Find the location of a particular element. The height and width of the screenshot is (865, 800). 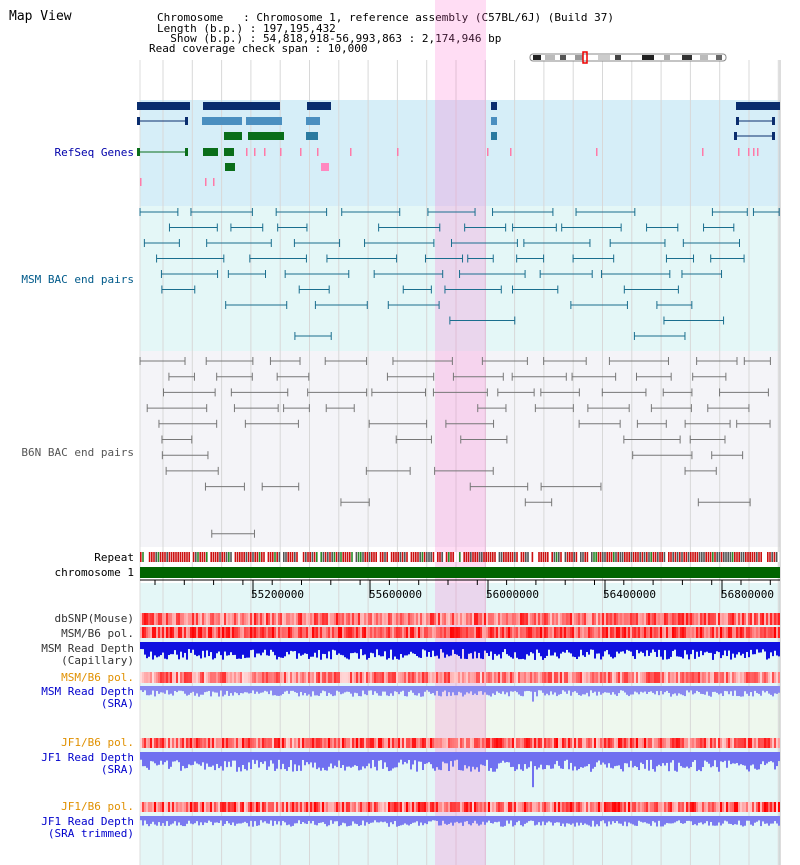

track-label-b6n-bac: B6N BAC end pairs is located at coordinates (77, 452).